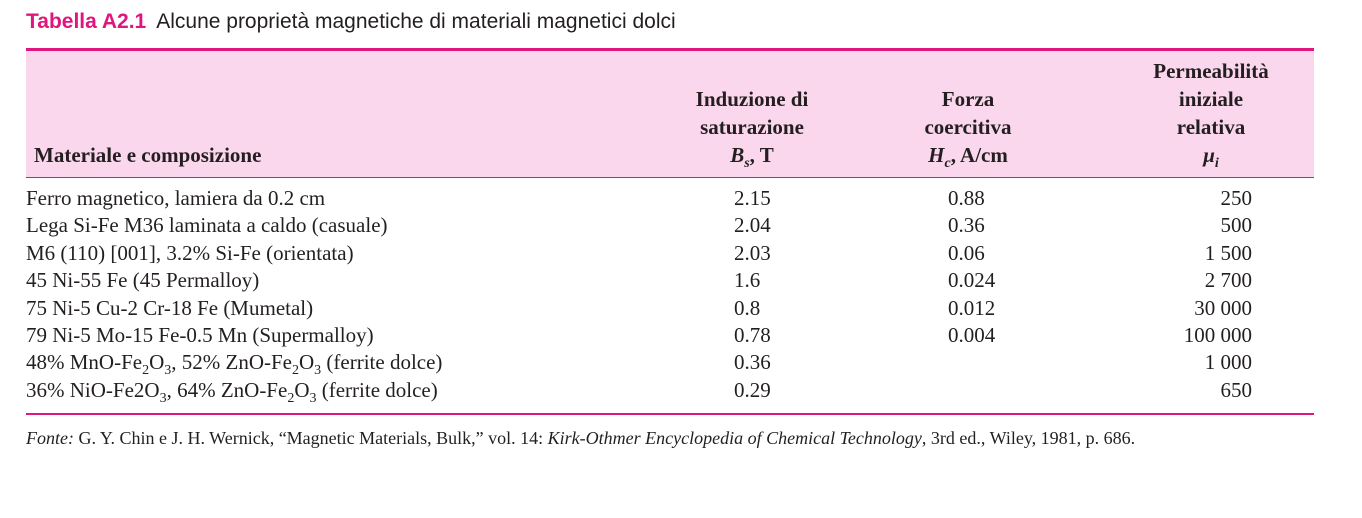 The width and height of the screenshot is (1362, 518). Describe the element at coordinates (747, 307) in the screenshot. I see `cell-induction: 0.8` at that location.